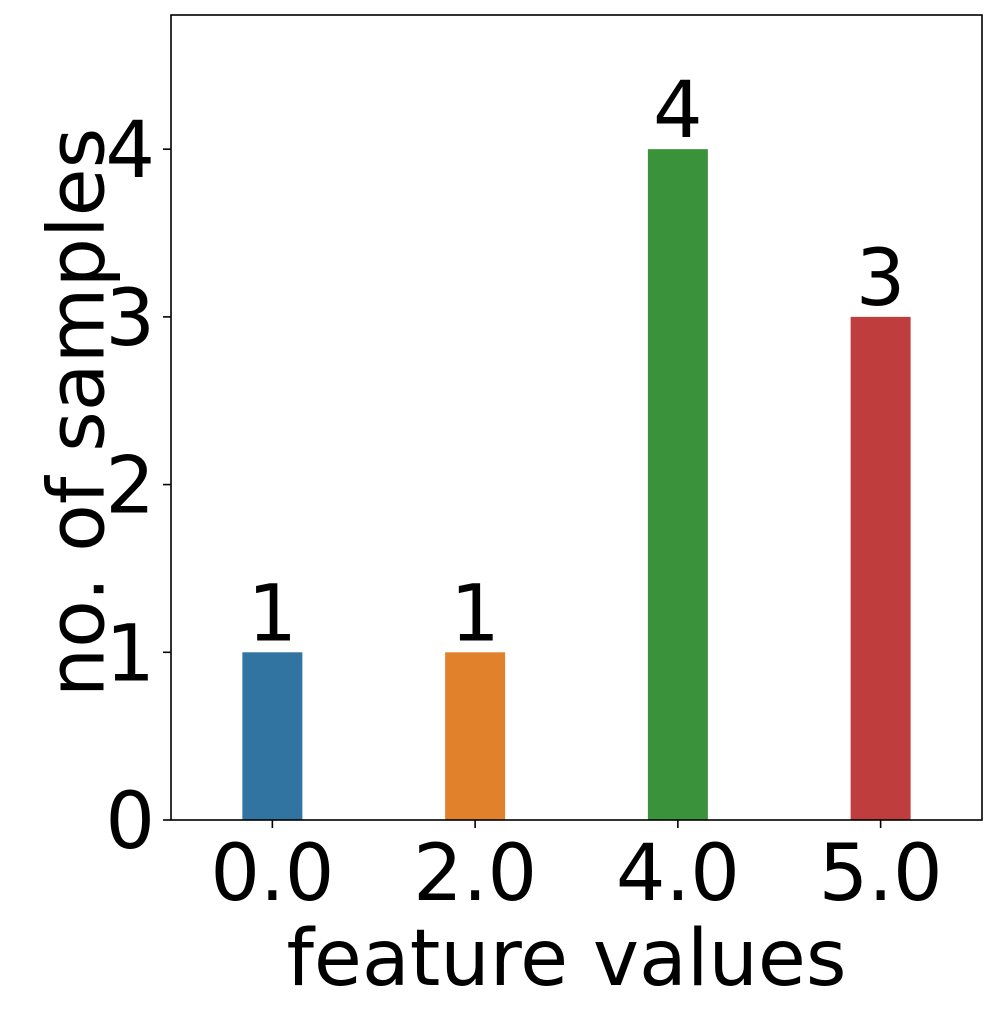 The height and width of the screenshot is (1019, 997). What do you see at coordinates (272, 874) in the screenshot?
I see `x-tick-label: 0.0` at bounding box center [272, 874].